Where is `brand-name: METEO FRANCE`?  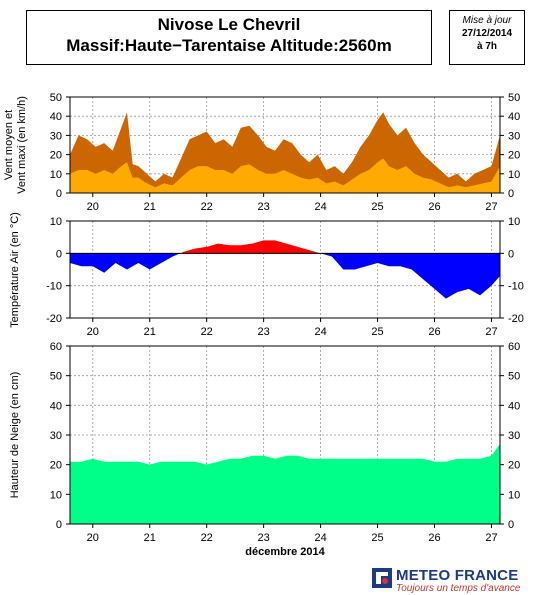
brand-name: METEO FRANCE is located at coordinates (457, 575).